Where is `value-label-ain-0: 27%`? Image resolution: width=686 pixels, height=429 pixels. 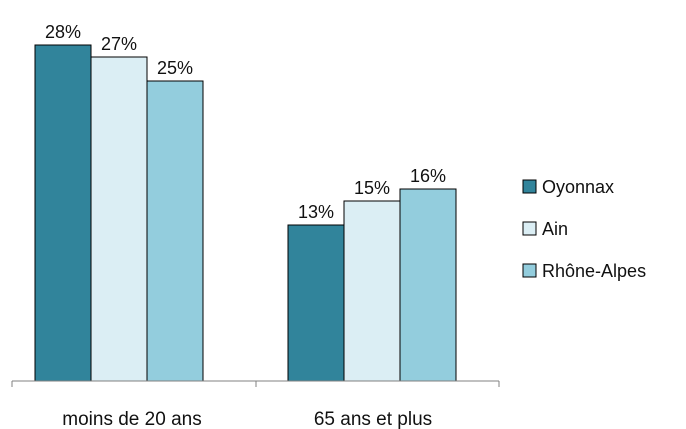
value-label-ain-0: 27% is located at coordinates (119, 44).